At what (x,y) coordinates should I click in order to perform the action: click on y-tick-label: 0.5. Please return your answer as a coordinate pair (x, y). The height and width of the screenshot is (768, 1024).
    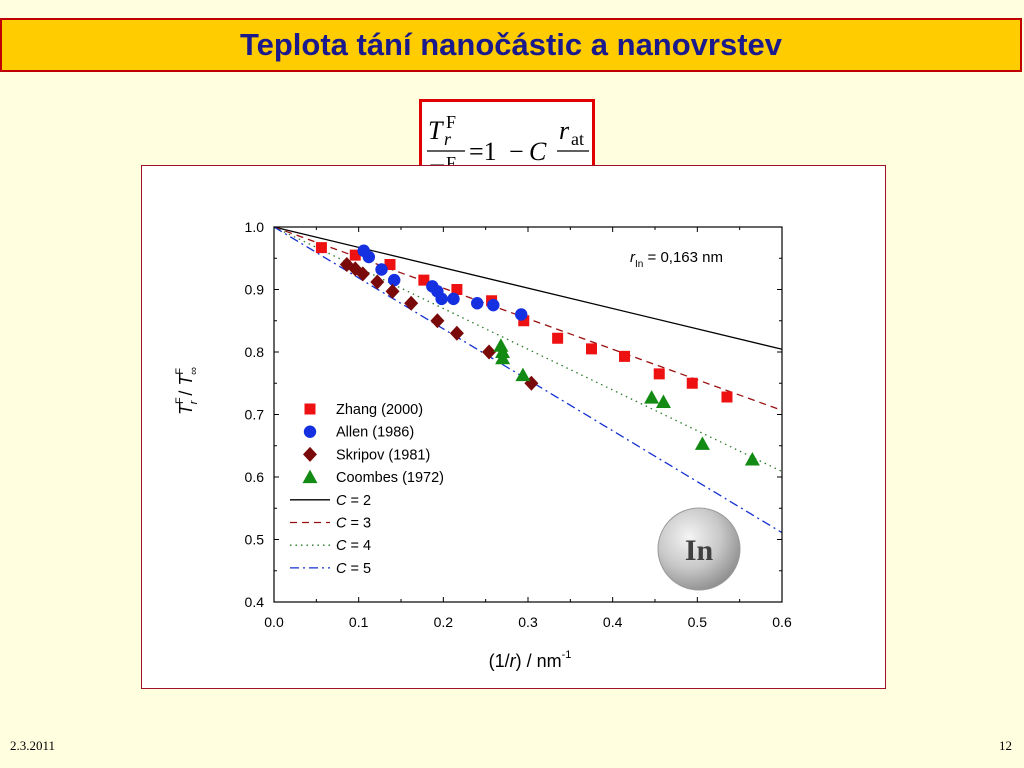
    Looking at the image, I should click on (255, 540).